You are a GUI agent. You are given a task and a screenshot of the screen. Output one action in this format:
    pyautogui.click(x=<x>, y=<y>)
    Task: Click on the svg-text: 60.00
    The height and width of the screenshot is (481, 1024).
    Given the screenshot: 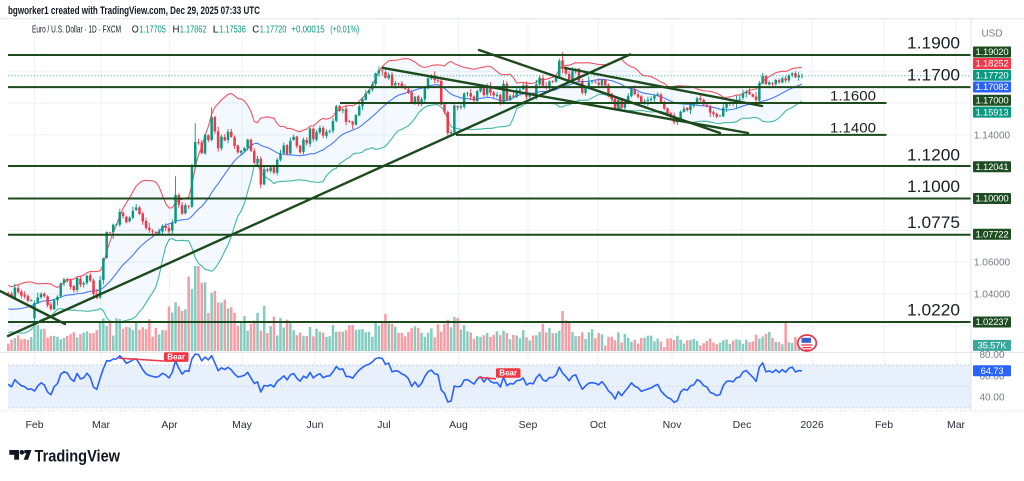 What is the action you would take?
    pyautogui.click(x=991, y=376)
    